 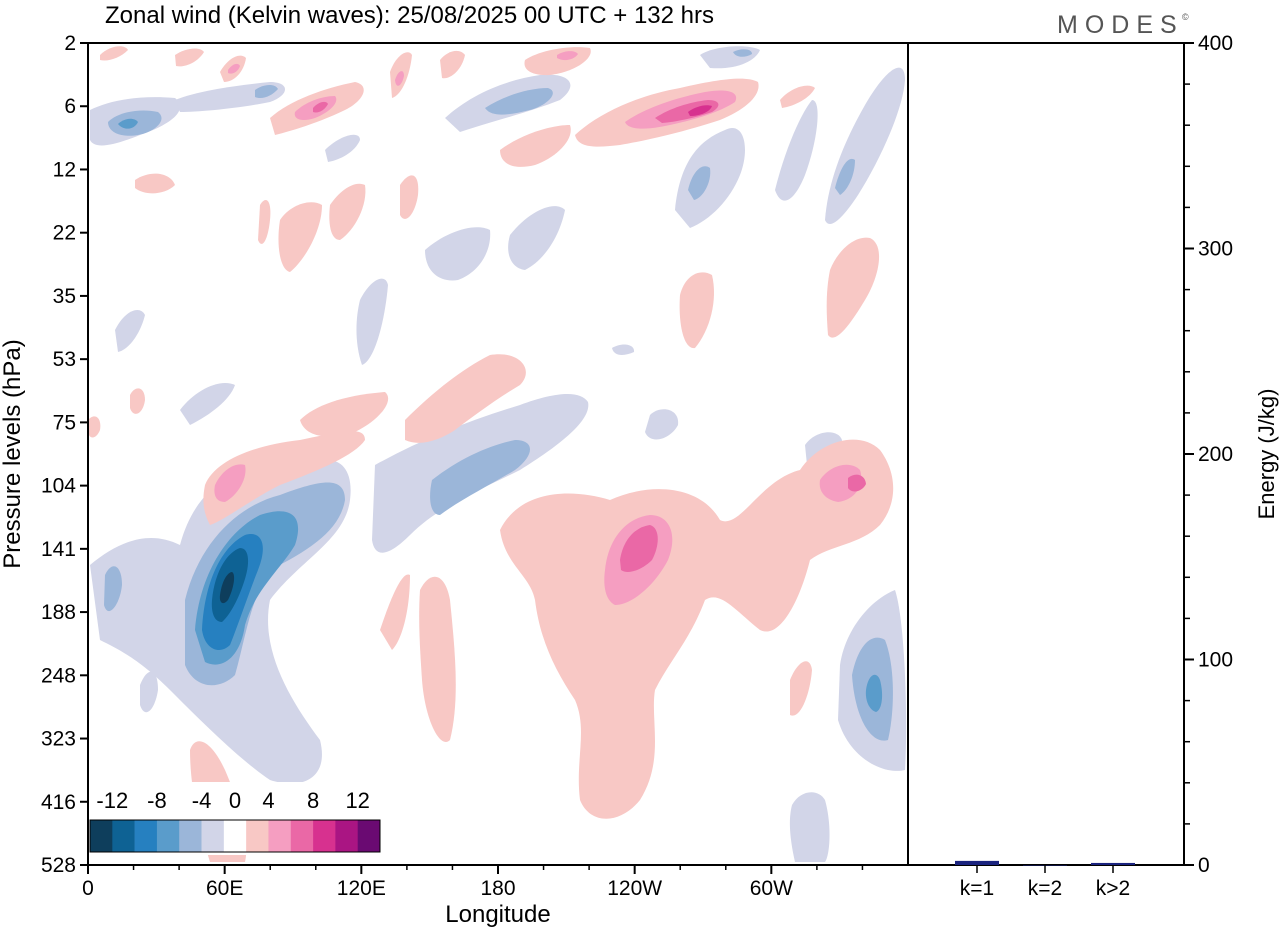 I want to click on y-tick-label: 416, so click(x=58, y=802).